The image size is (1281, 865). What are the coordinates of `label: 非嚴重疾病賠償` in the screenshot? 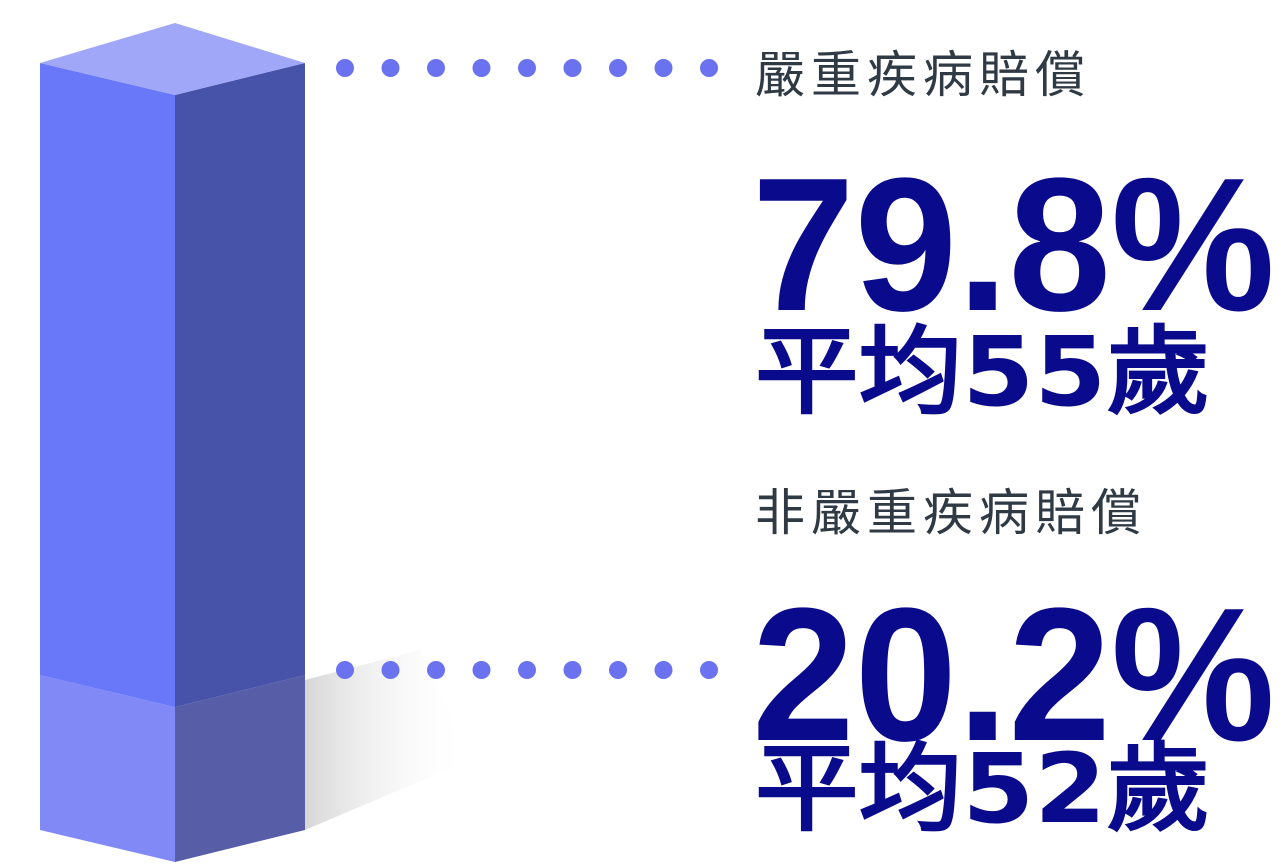 It's located at (951, 513).